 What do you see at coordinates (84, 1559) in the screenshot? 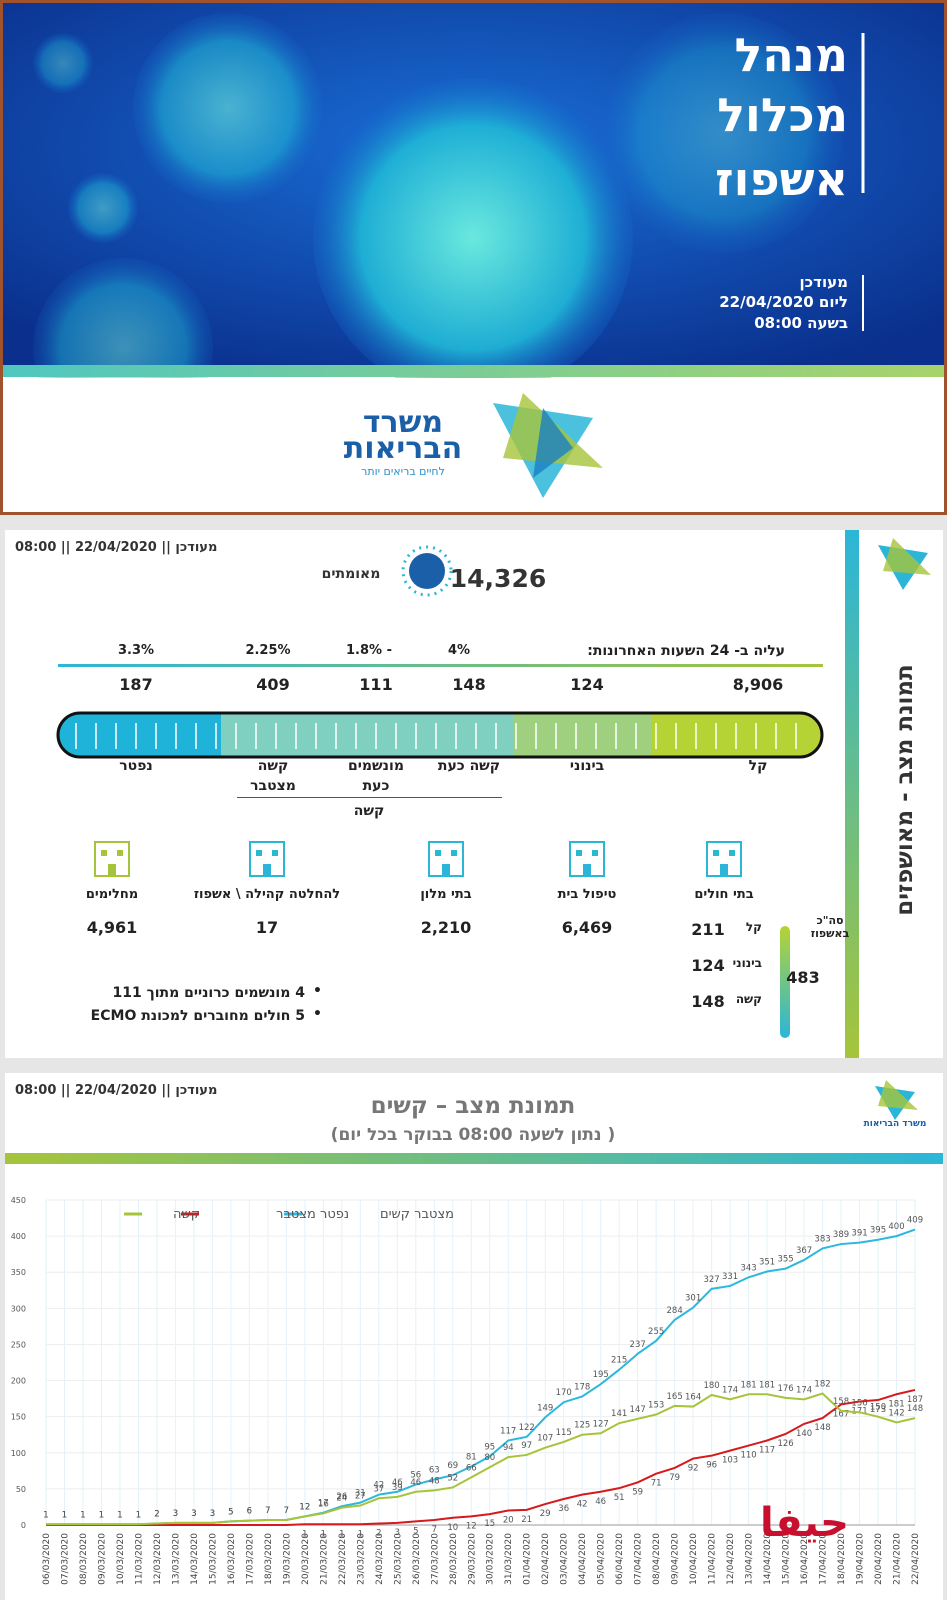
I see `x-tick-label: 08/03/2020` at bounding box center [84, 1559].